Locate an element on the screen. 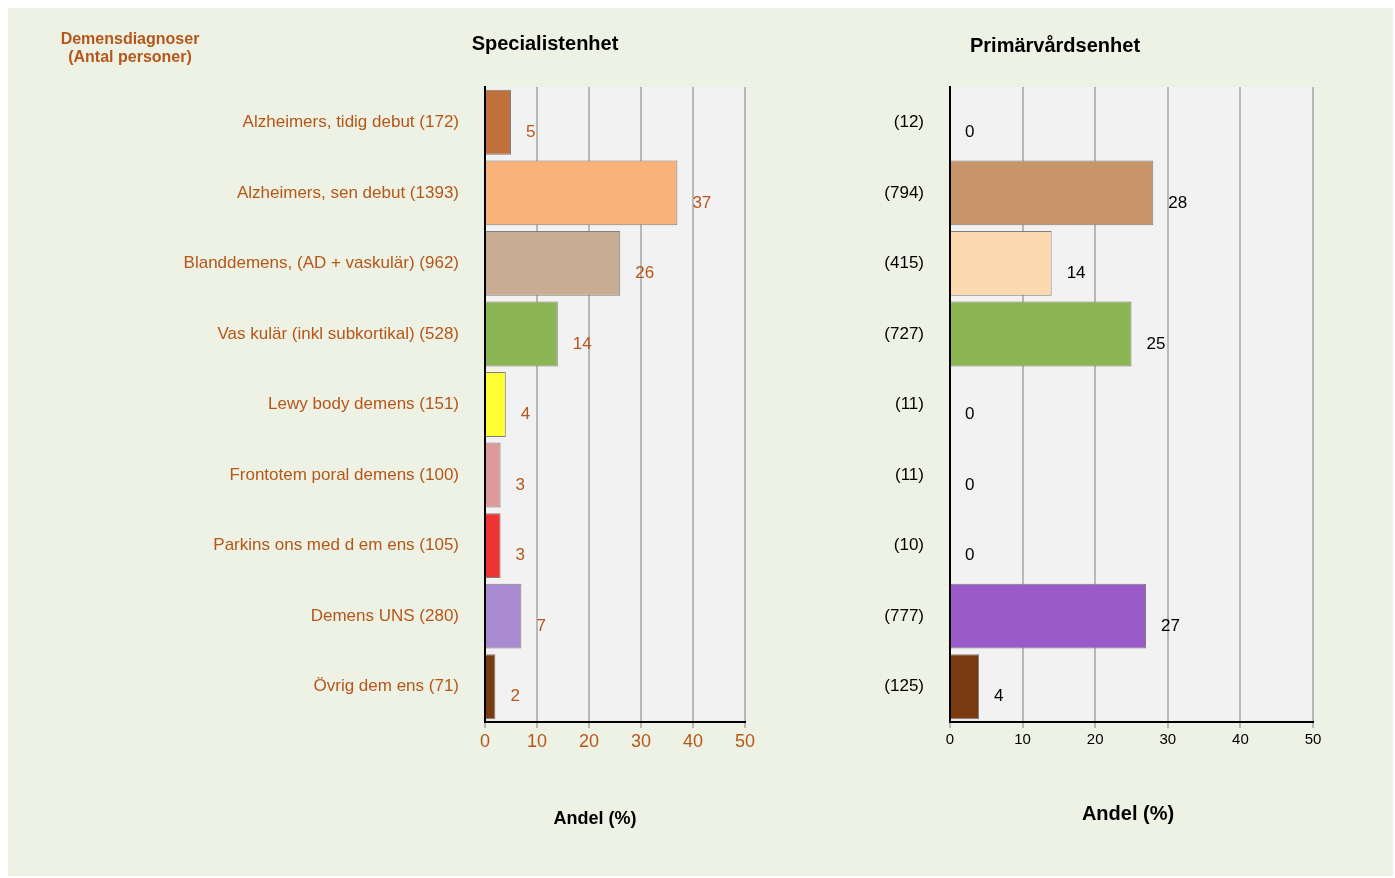 The width and height of the screenshot is (1395, 878). data-label: 28 is located at coordinates (1178, 202).